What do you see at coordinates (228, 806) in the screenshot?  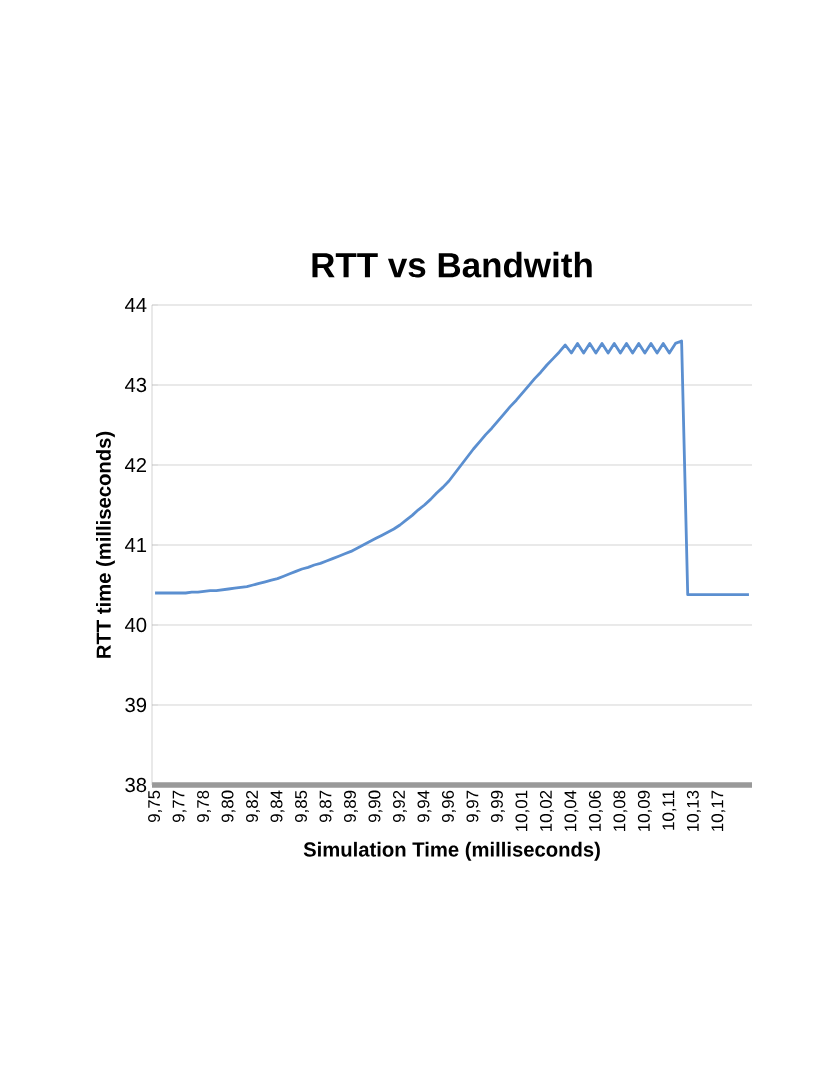 I see `x-tick-label: 9,80` at bounding box center [228, 806].